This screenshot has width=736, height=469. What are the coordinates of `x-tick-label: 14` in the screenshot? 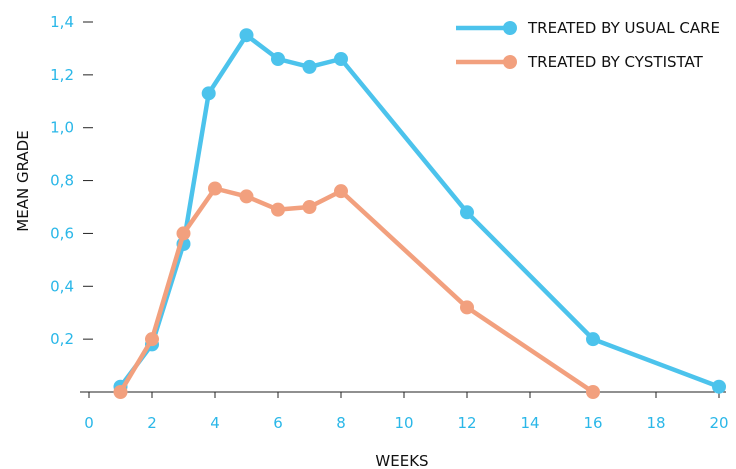 It's located at (529, 423).